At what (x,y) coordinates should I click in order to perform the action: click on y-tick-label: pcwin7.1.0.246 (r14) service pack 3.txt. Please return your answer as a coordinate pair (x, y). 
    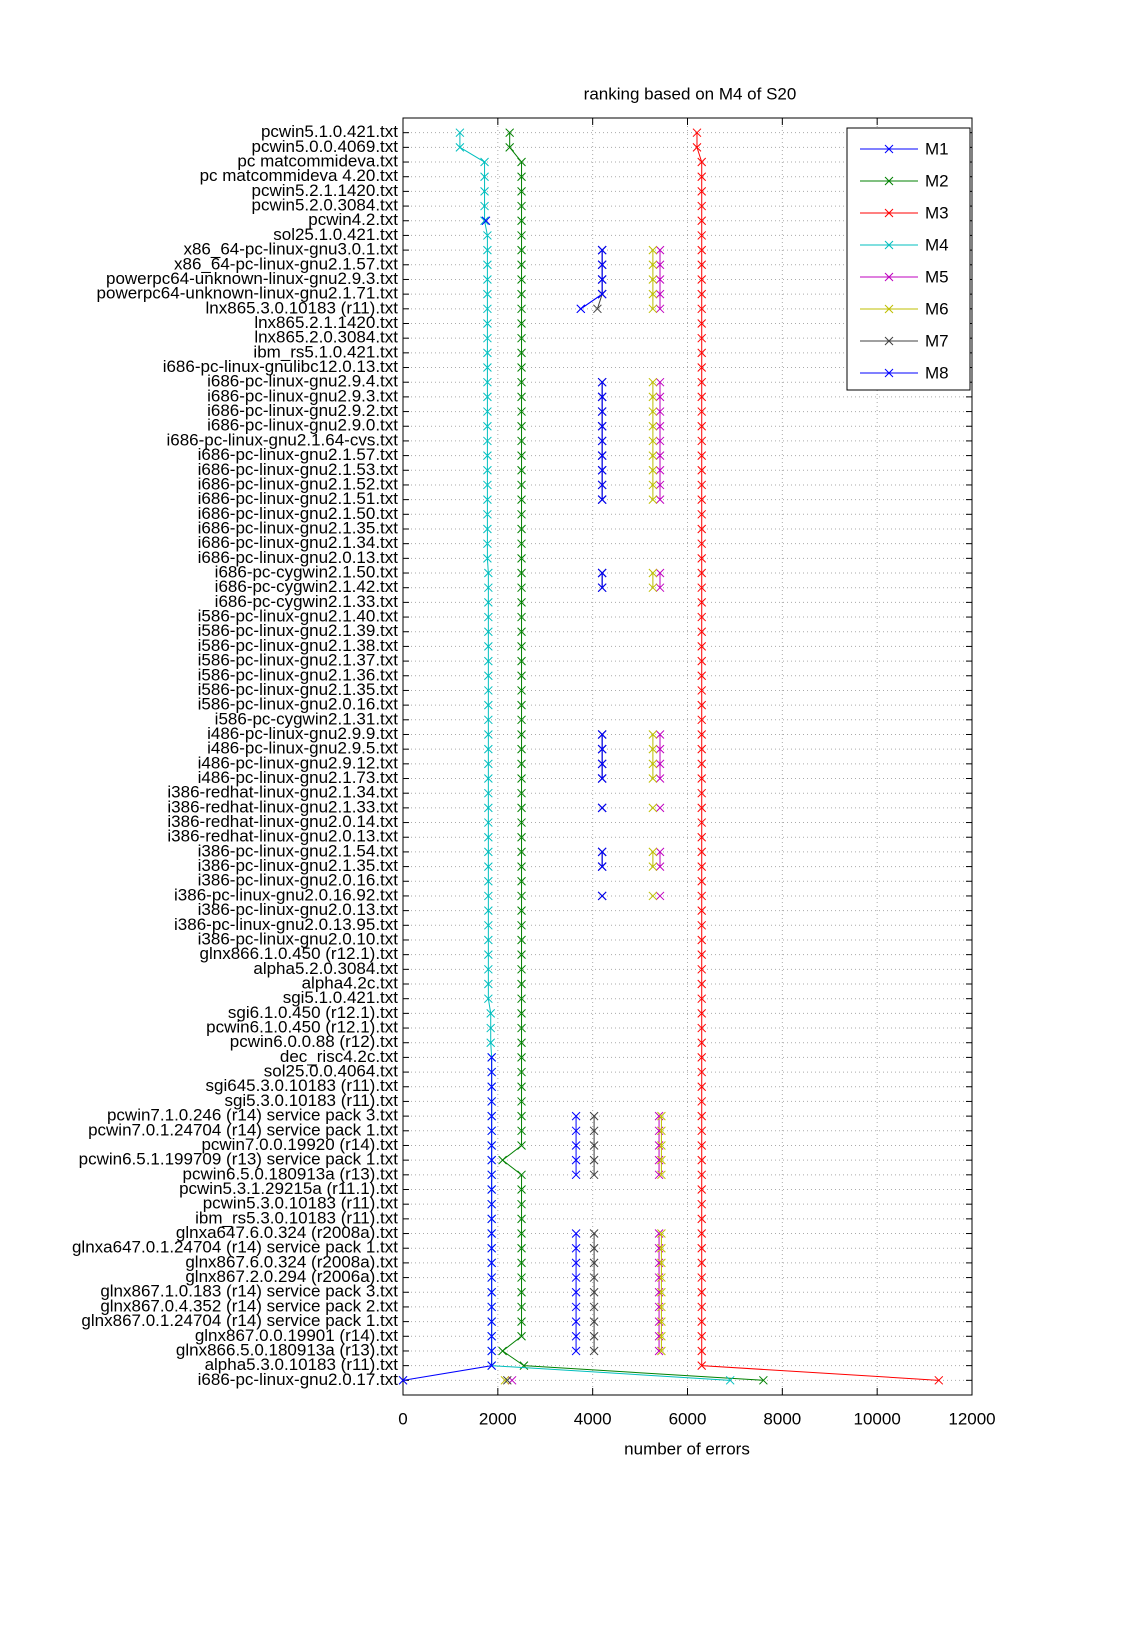
    Looking at the image, I should click on (252, 1115).